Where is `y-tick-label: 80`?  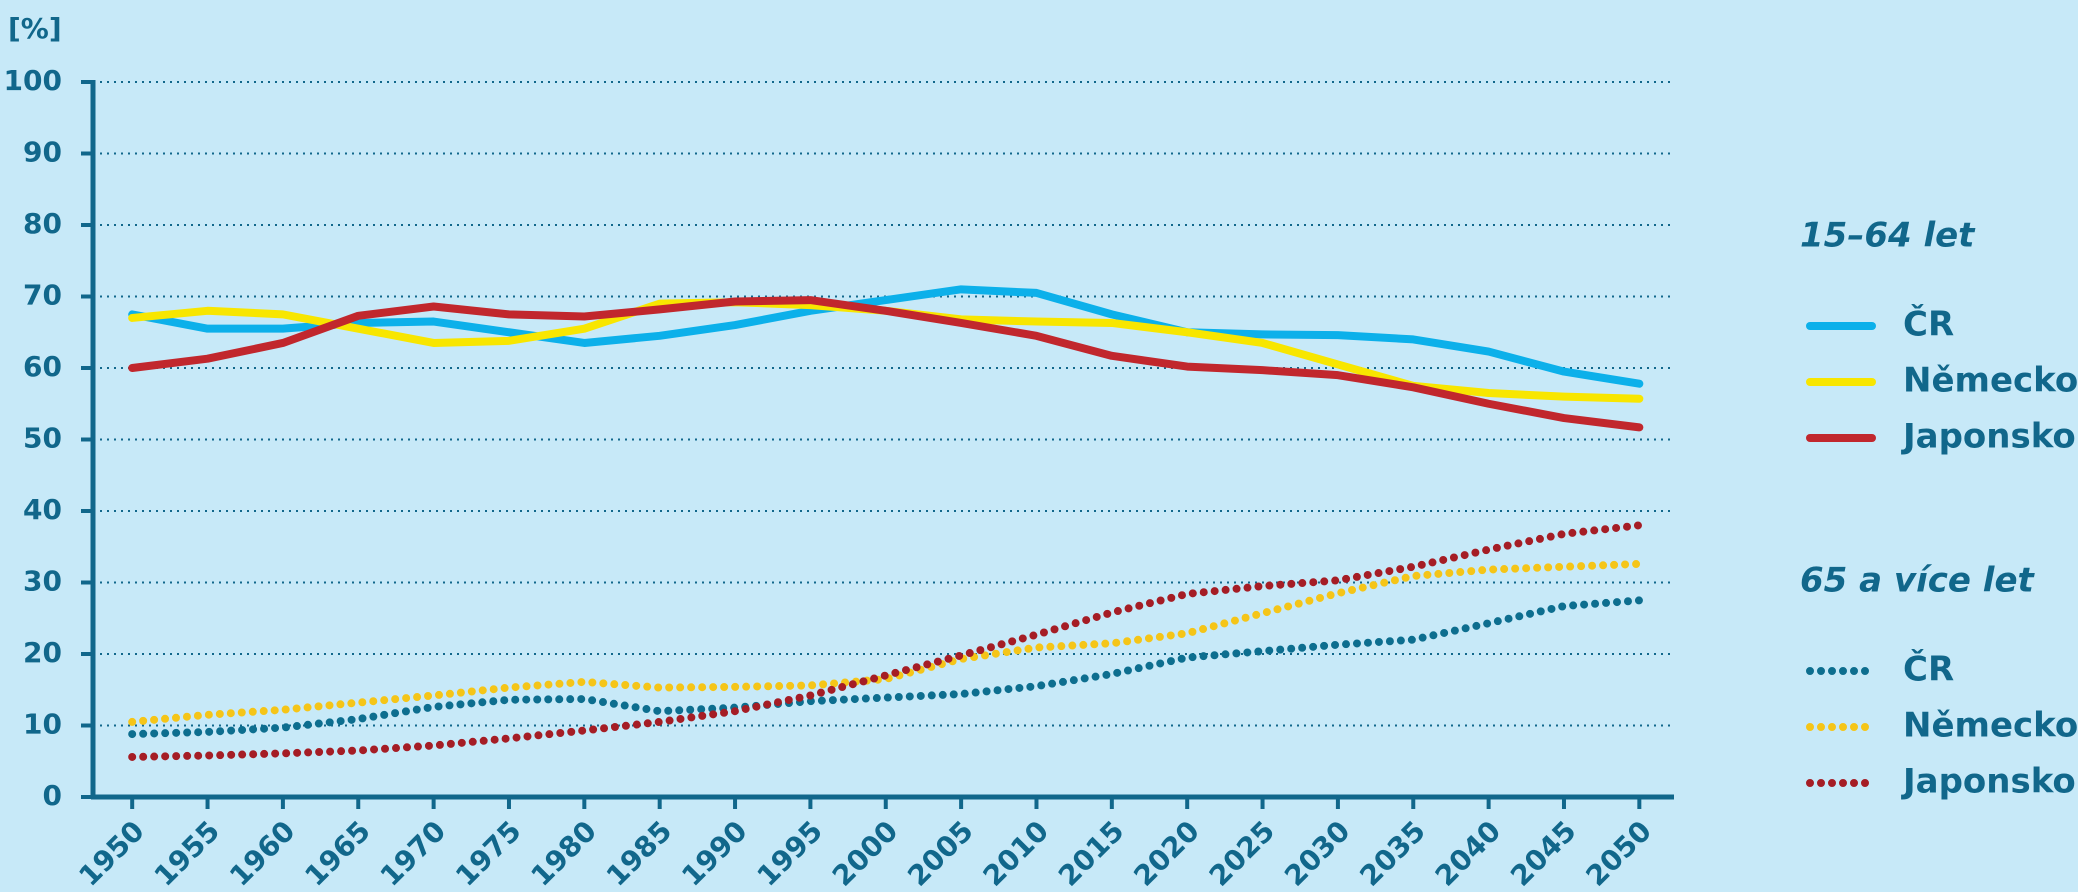
y-tick-label: 80 is located at coordinates (42, 223).